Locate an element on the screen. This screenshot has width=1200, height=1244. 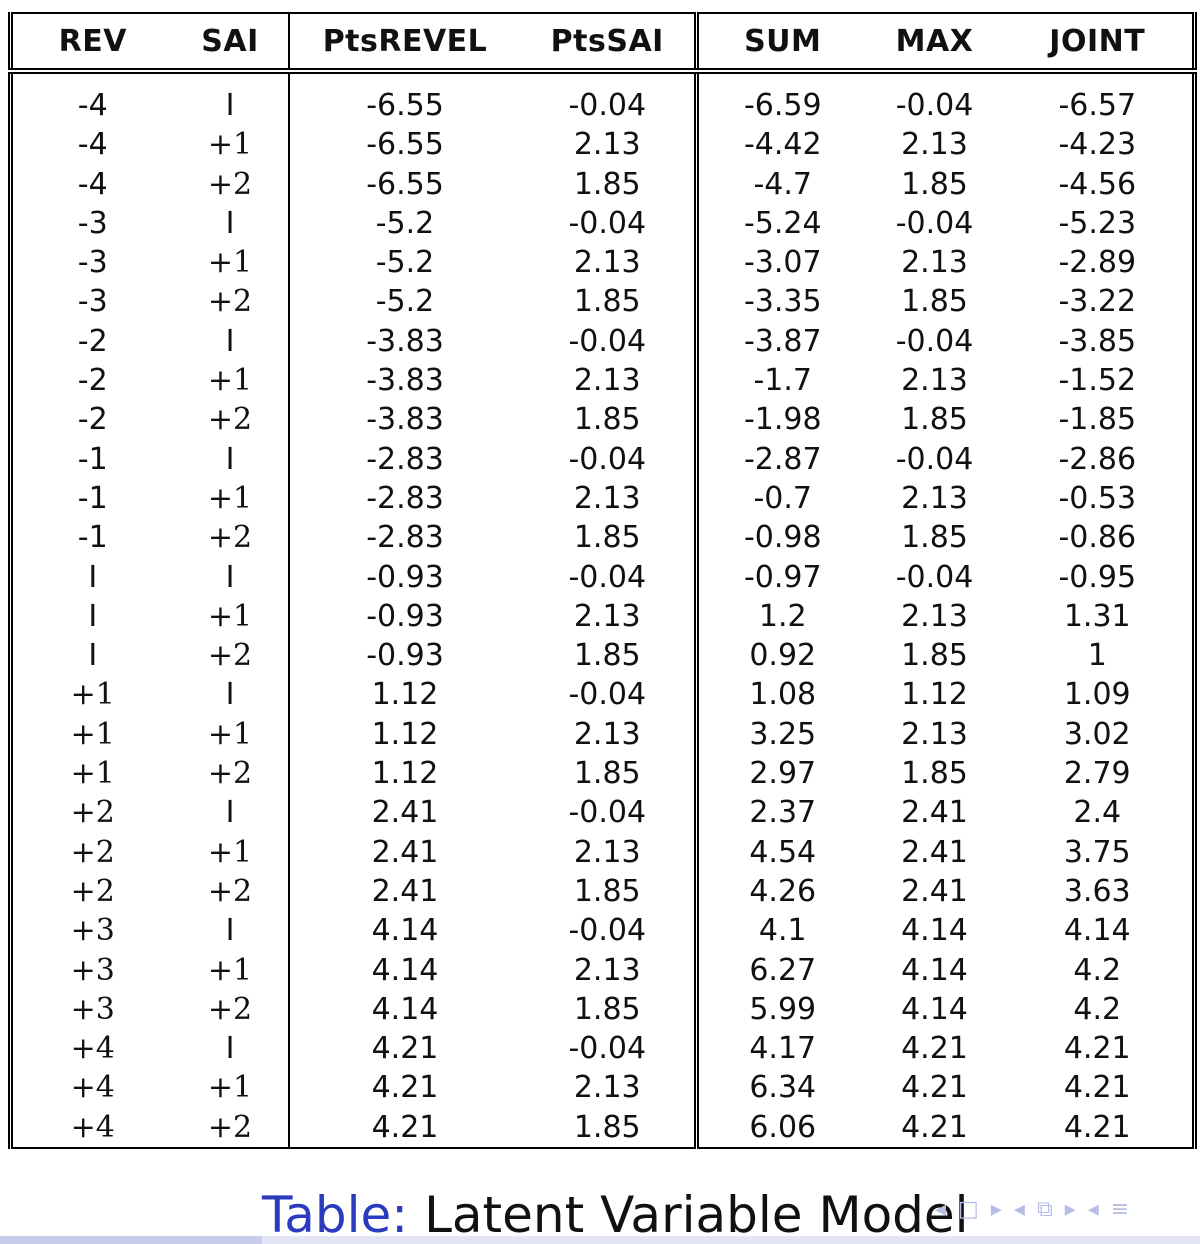
caption-label: Table: is located at coordinates (335, 1215).